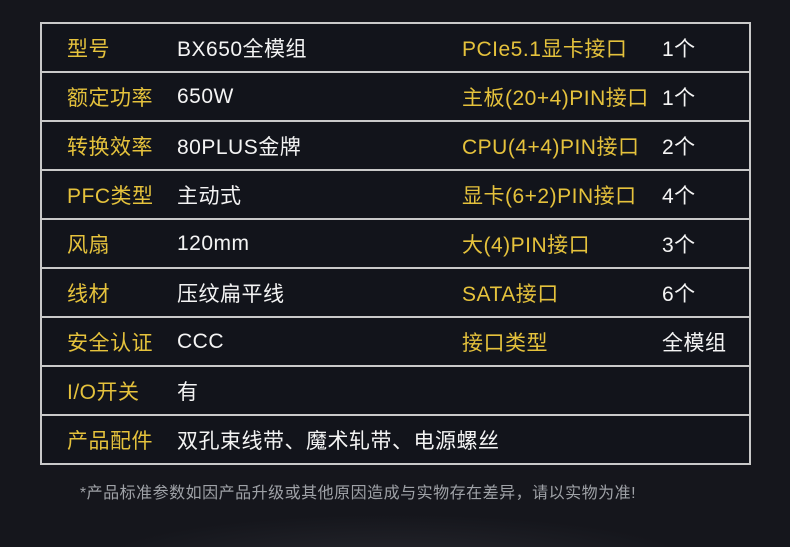 This screenshot has width=790, height=547. I want to click on spec-value-left: 主动式, so click(209, 196).